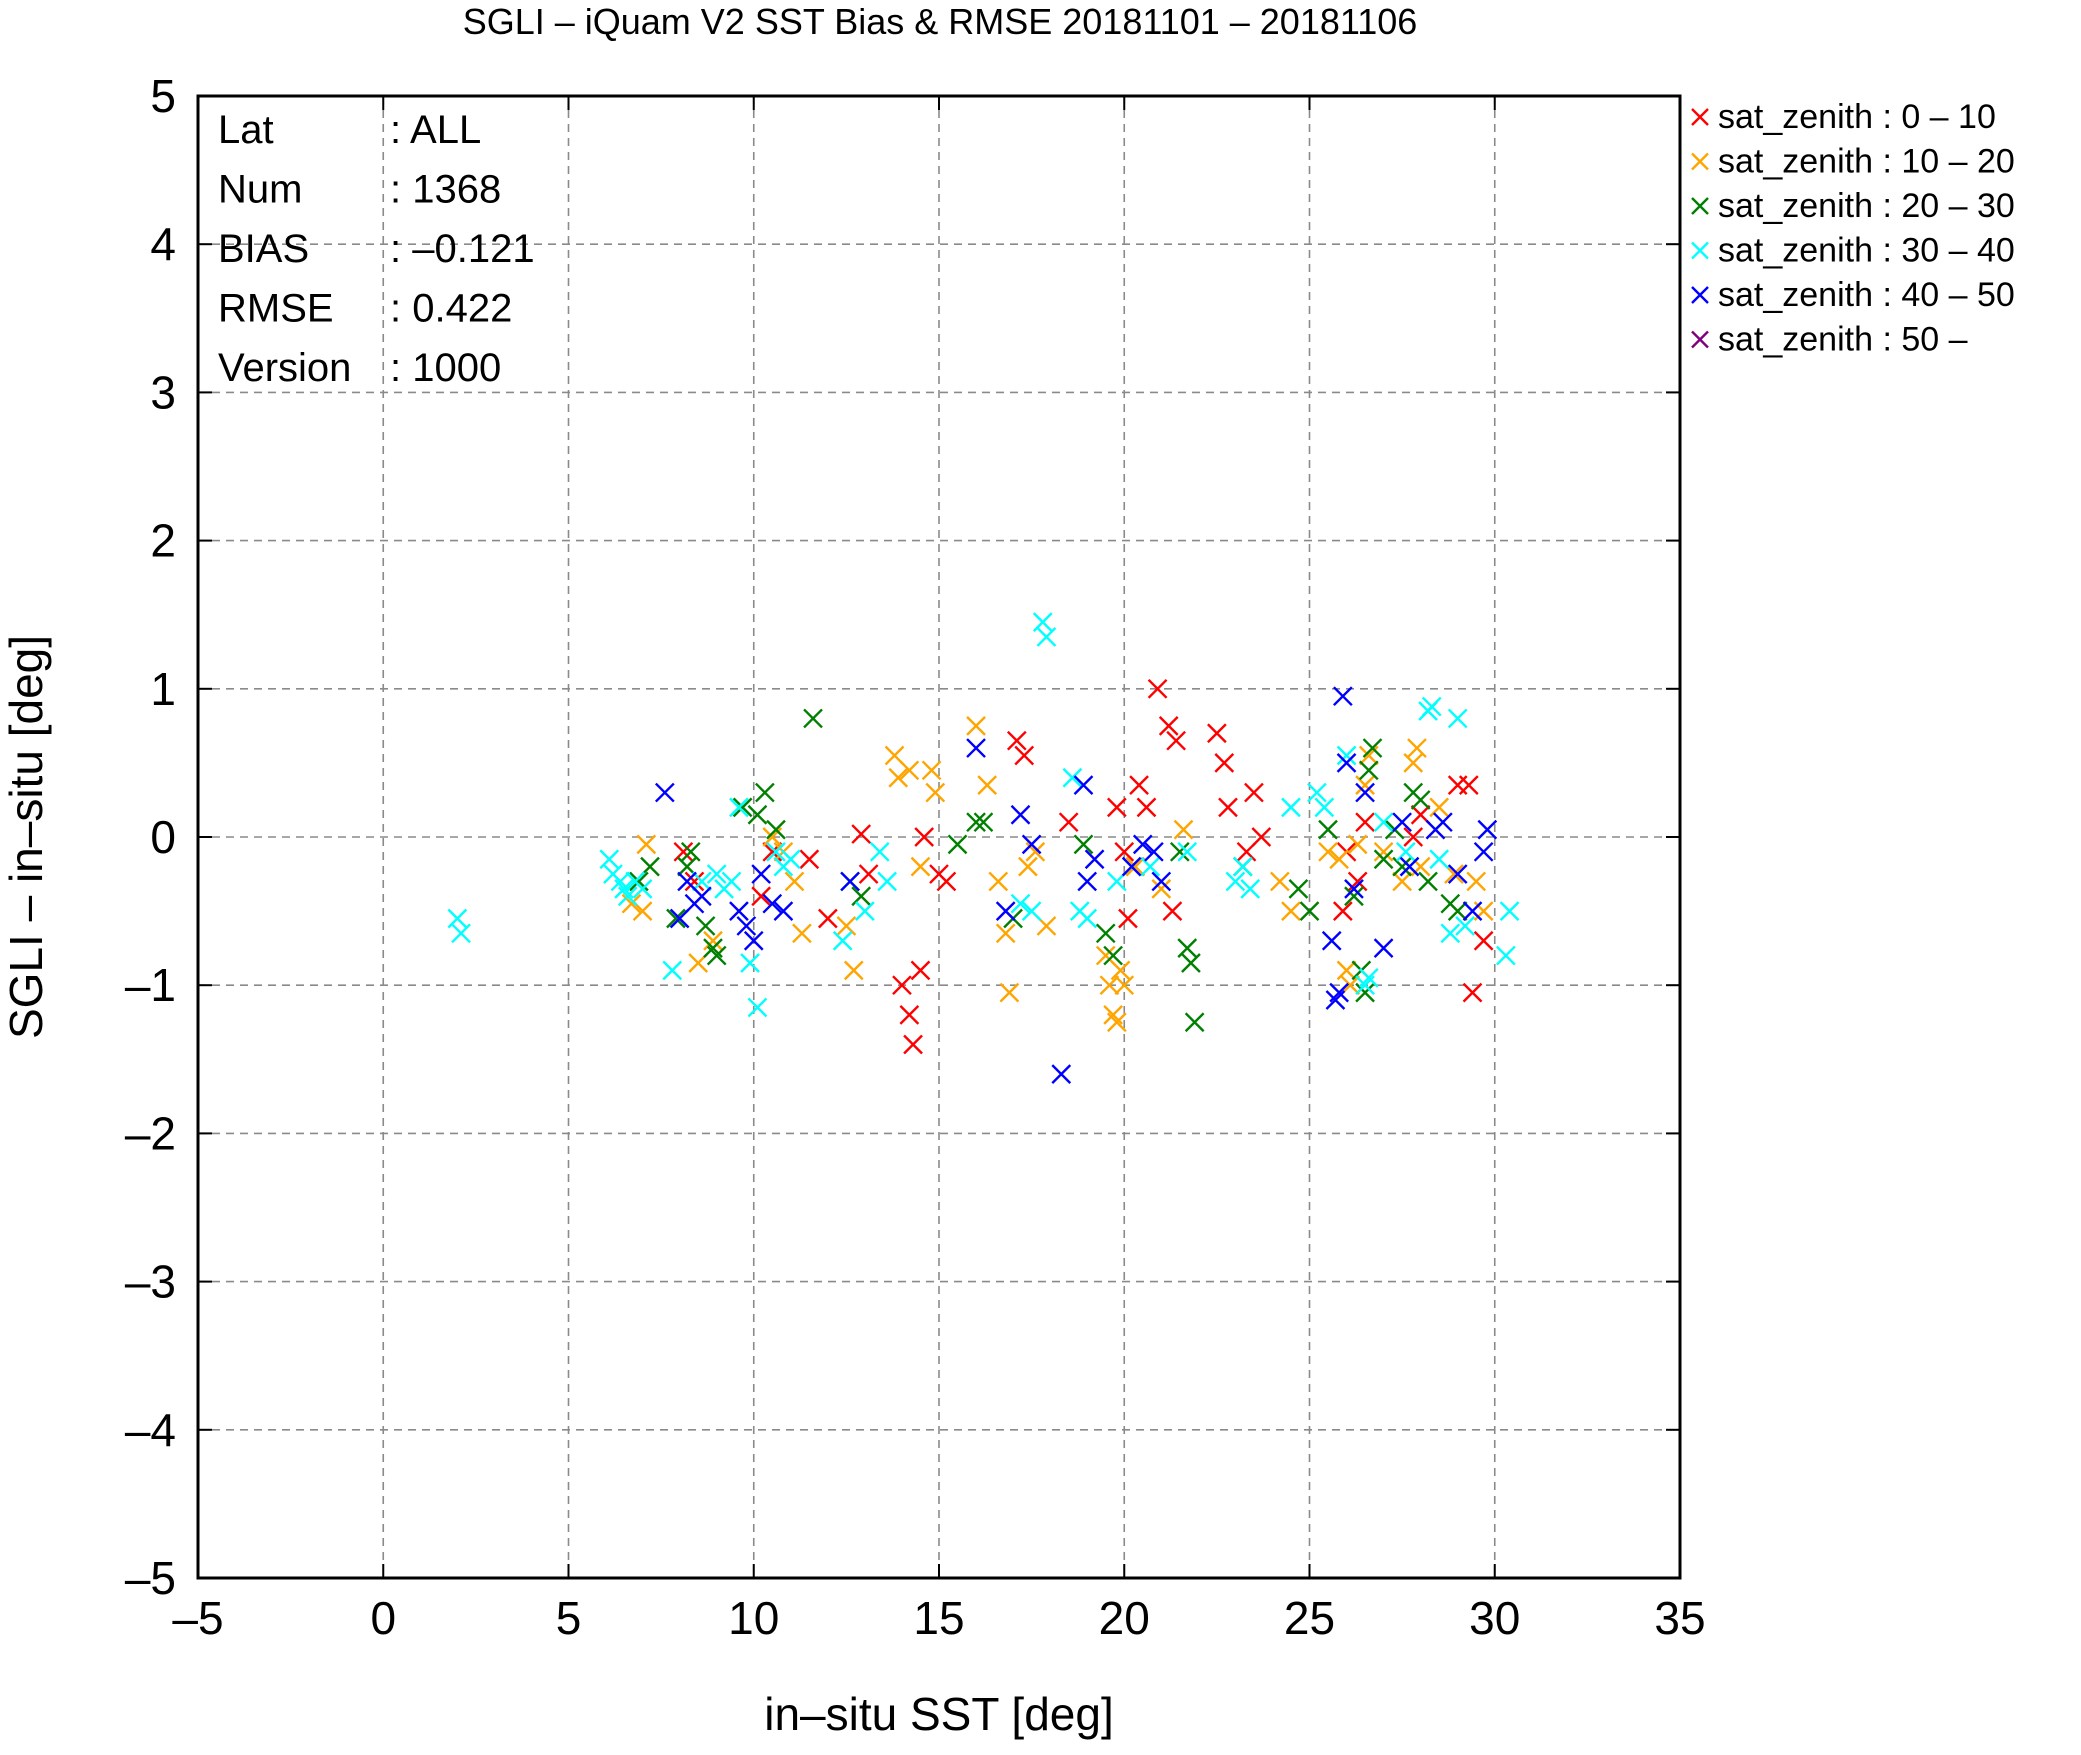  Describe the element at coordinates (284, 368) in the screenshot. I see `stat-label: Version` at that location.